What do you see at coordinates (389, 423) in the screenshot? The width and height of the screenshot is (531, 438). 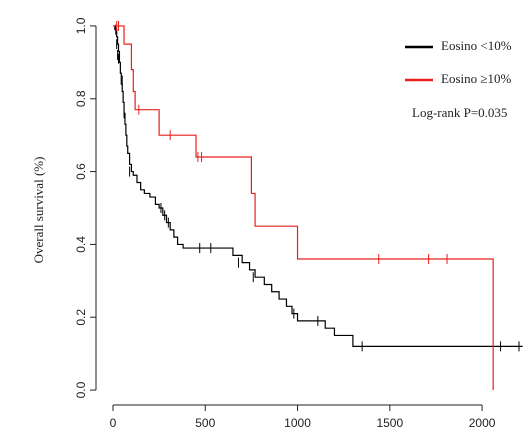 I see `x-tick-label: 1500` at bounding box center [389, 423].